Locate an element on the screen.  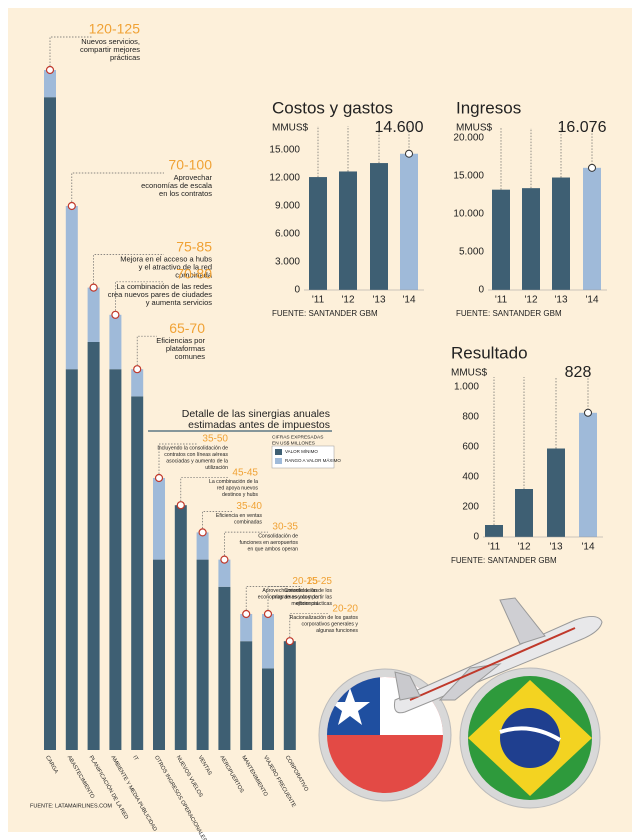
description: combinada is located at coordinates (194, 275).